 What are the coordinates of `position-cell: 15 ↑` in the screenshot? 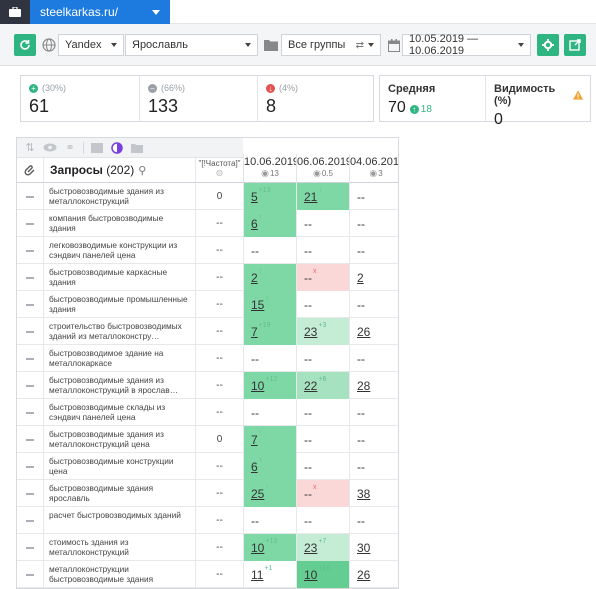 It's located at (269, 304).